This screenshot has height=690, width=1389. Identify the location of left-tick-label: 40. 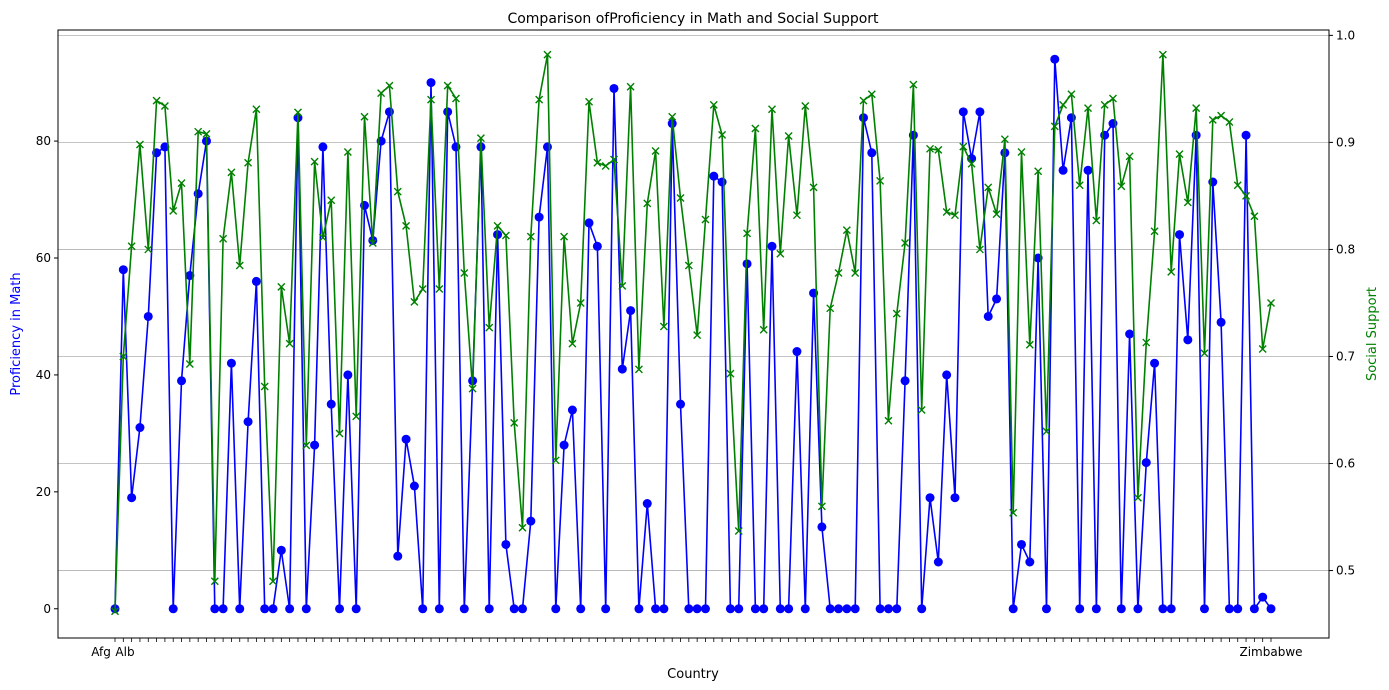
(43, 375).